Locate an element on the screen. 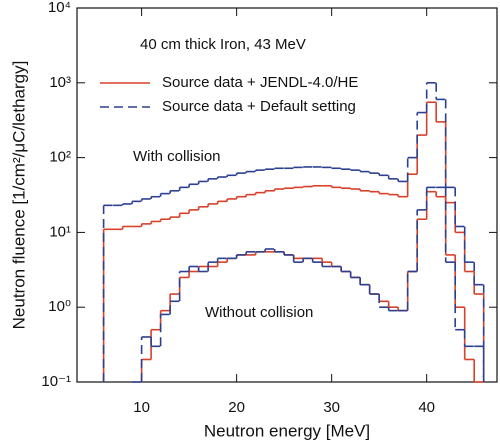  legend-label: Source data + JENDL-4.0/HE is located at coordinates (260, 82).